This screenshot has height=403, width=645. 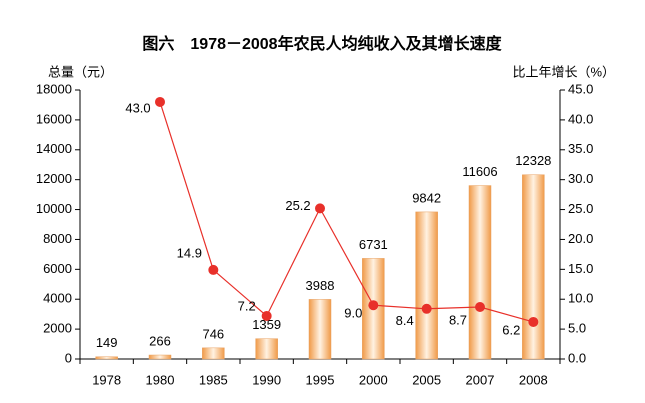 I want to click on y-tick-label: 16000, so click(x=54, y=118).